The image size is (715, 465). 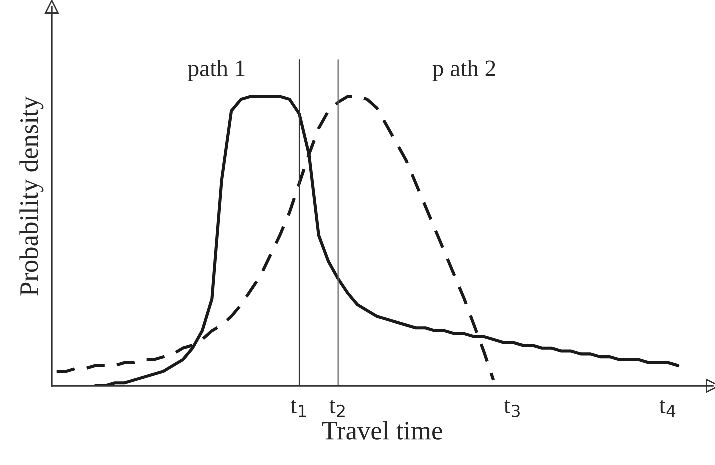 I want to click on x-tick-label: t$_{2}$, so click(x=337, y=409).